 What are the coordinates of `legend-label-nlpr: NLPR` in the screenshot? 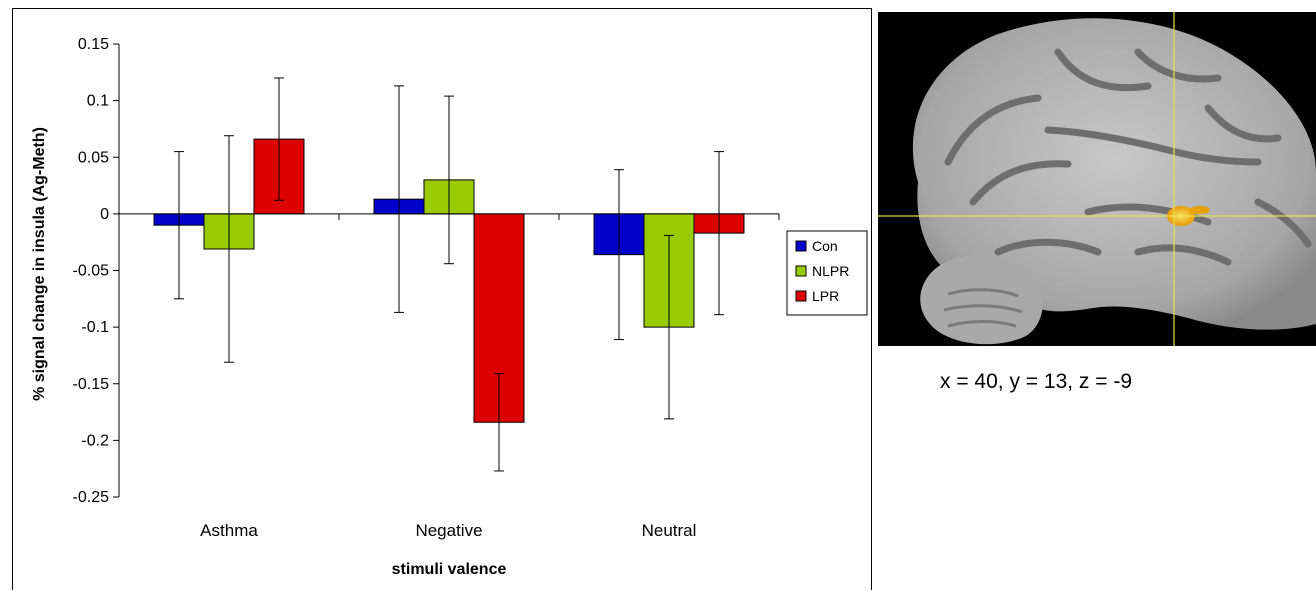 It's located at (830, 271).